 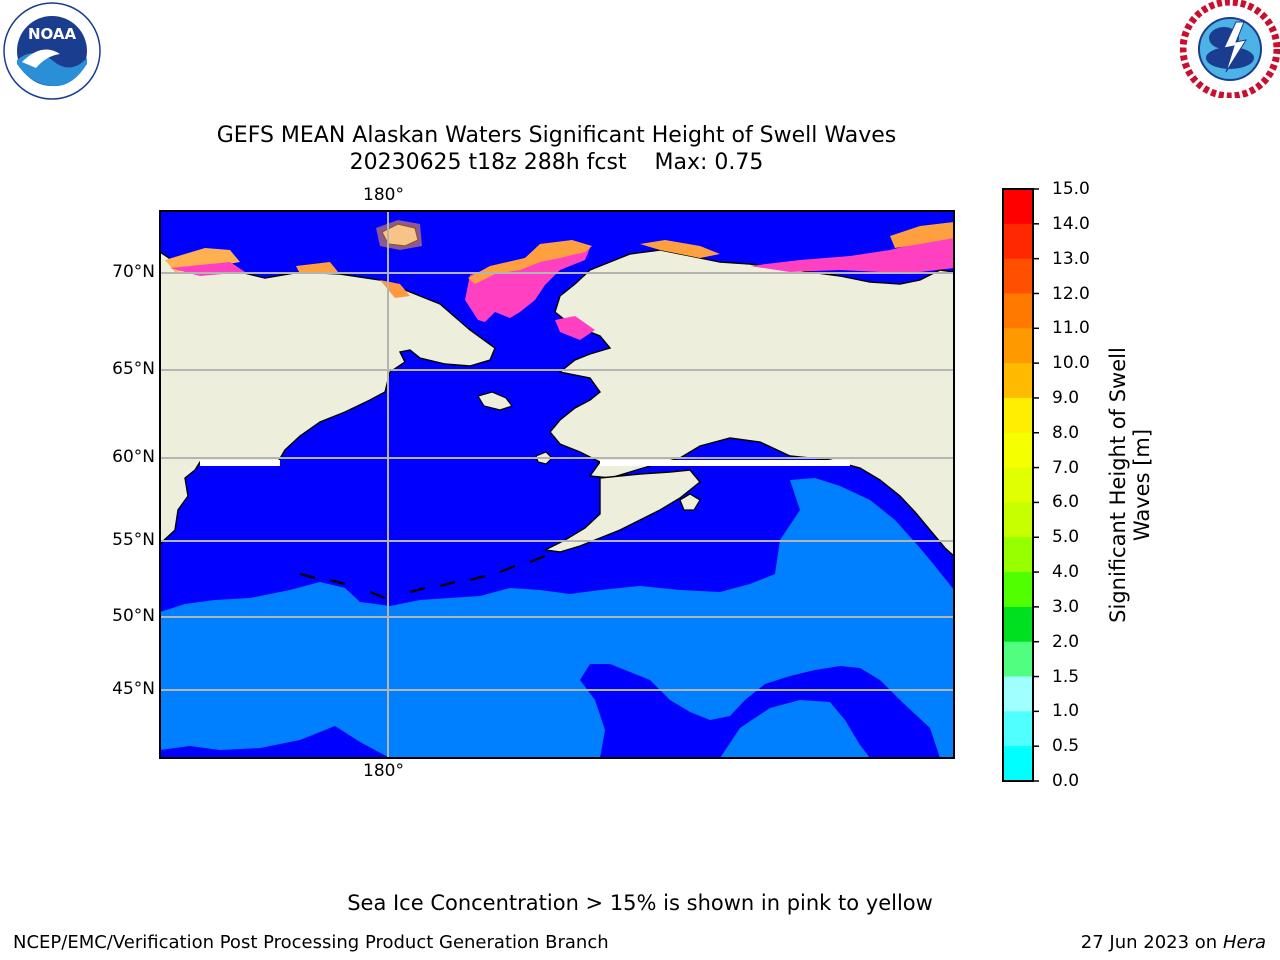 I want to click on colorbar-tick-label: 9.0, so click(x=1066, y=397).